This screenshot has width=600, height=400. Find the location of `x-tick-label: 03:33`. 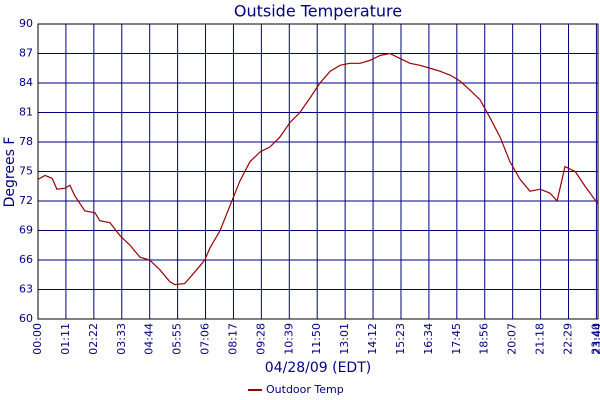

x-tick-label: 03:33 is located at coordinates (121, 339).